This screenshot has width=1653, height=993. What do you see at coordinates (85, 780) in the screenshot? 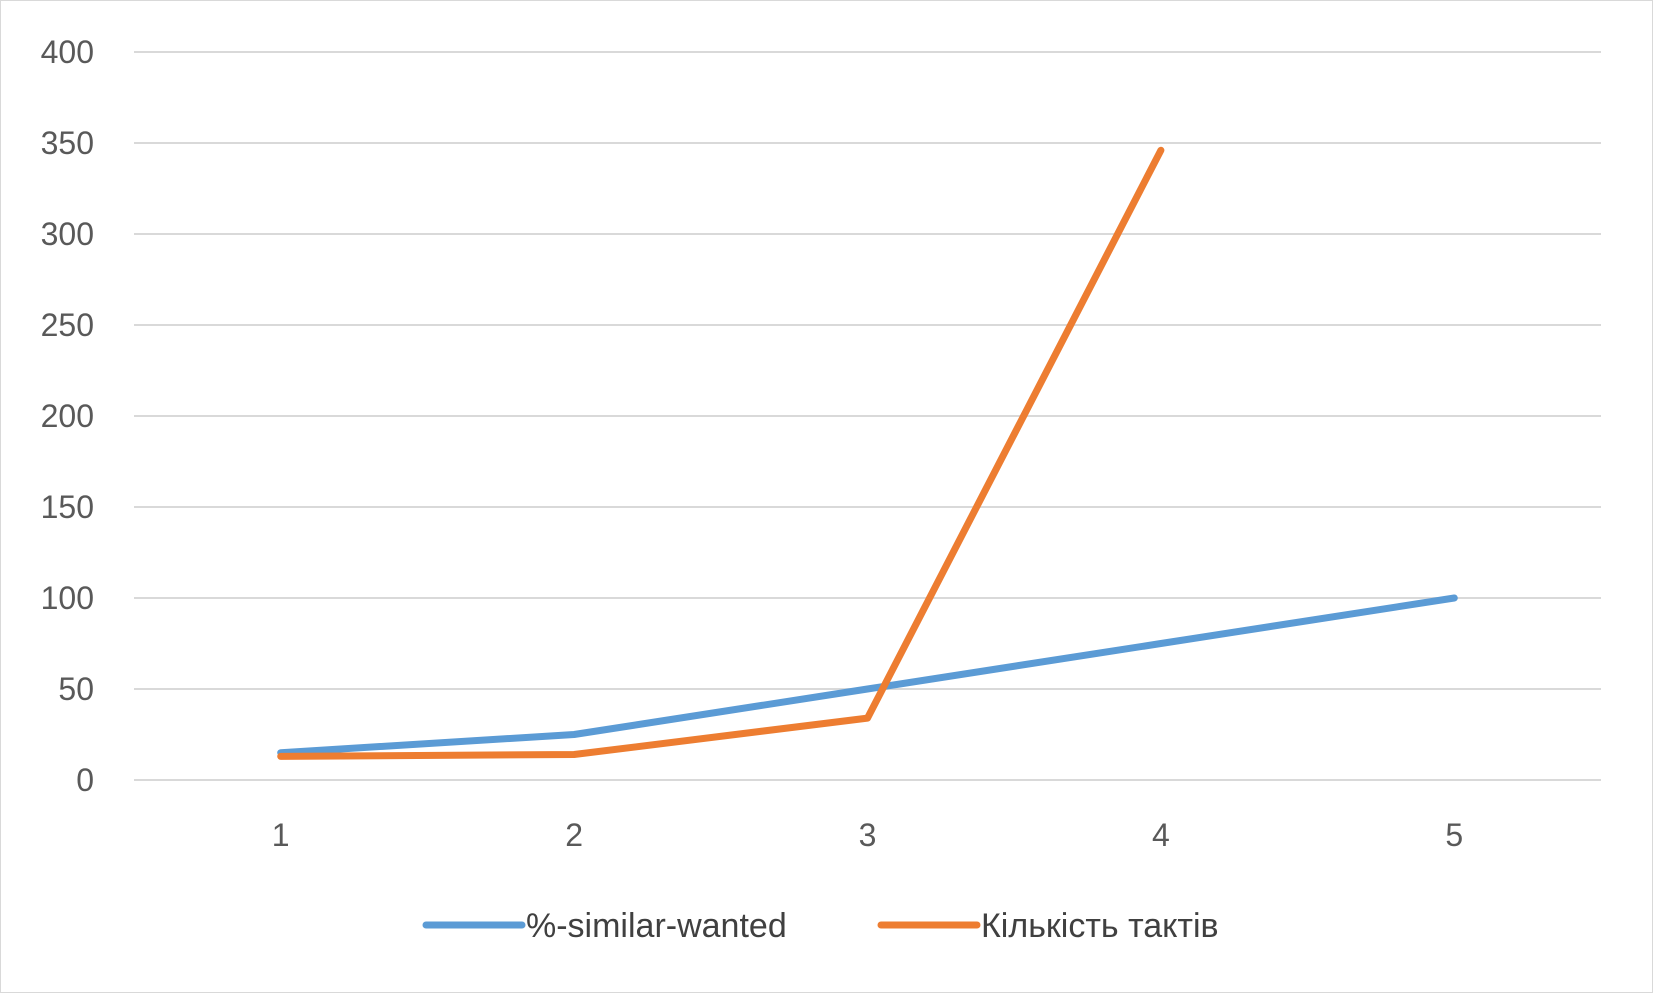
I see `y-tick-label: 0` at bounding box center [85, 780].